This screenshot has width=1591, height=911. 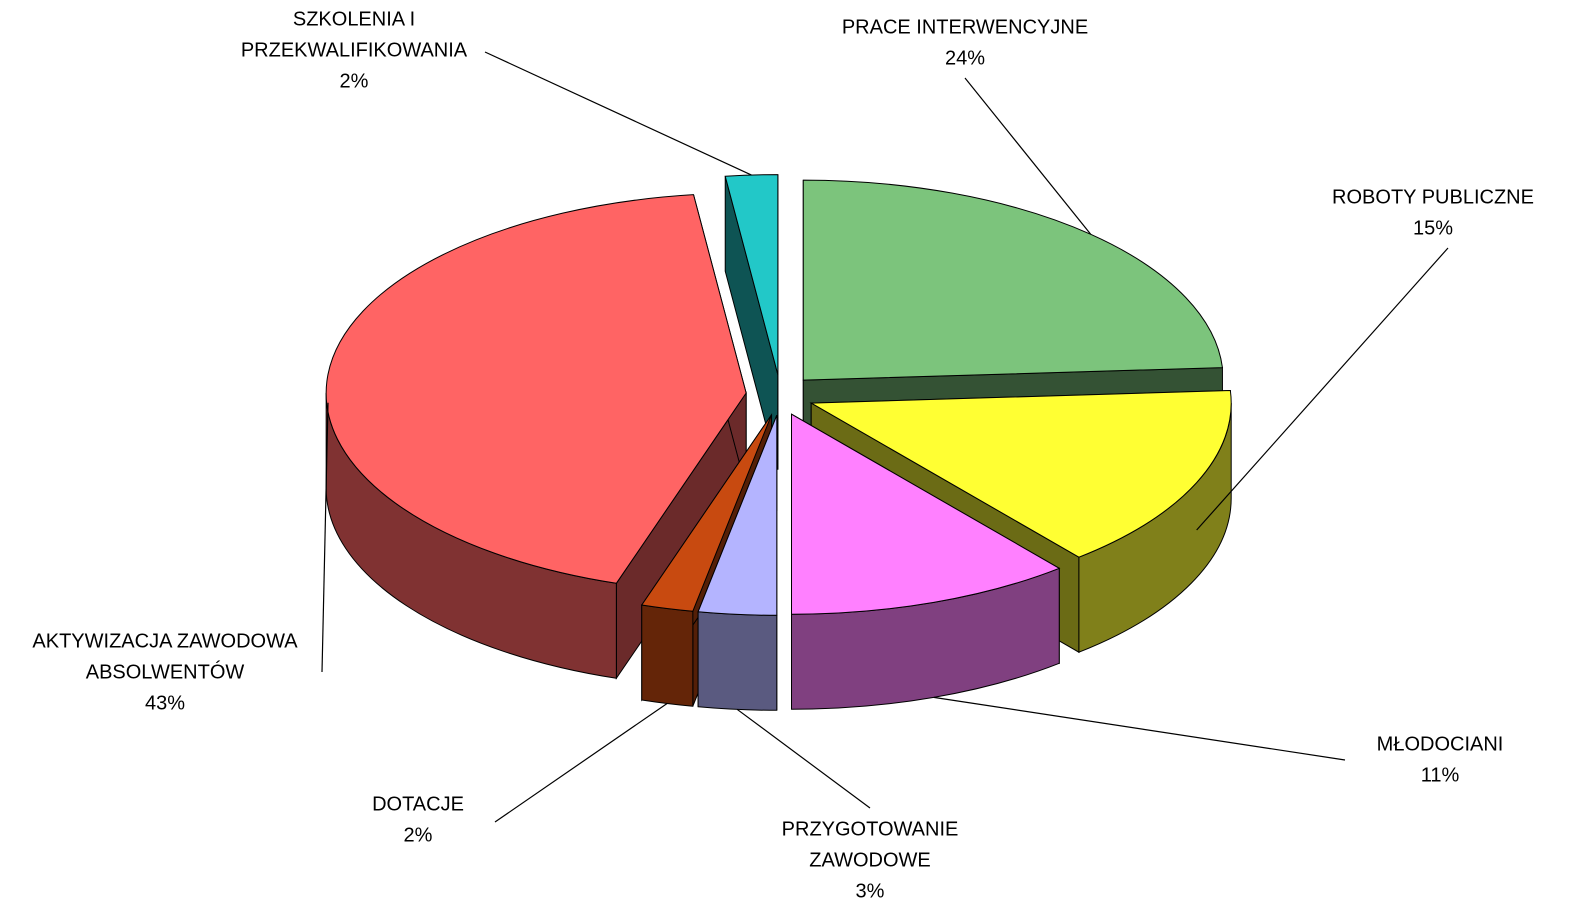 What do you see at coordinates (870, 829) in the screenshot?
I see `slice-label: PRZYGOTOWANIE` at bounding box center [870, 829].